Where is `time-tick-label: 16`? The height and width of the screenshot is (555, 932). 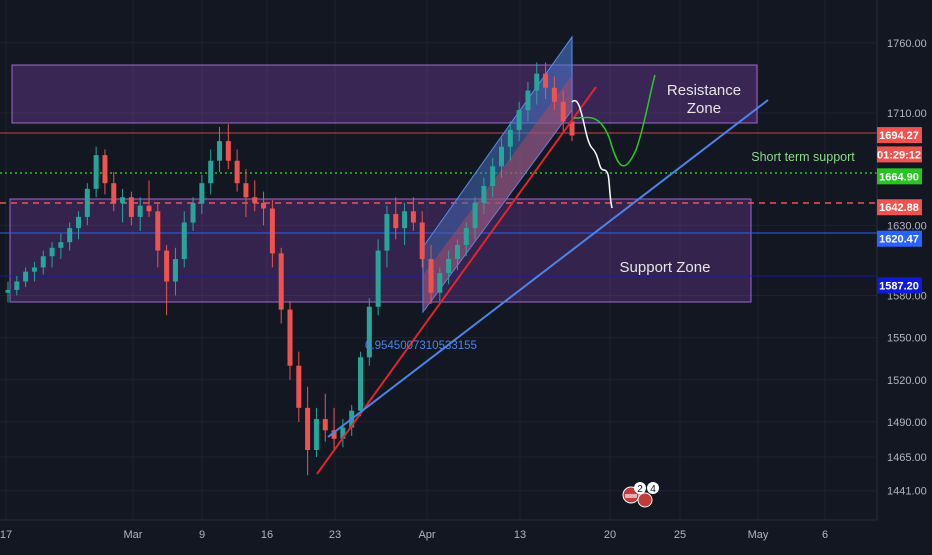
time-tick-label: 16 is located at coordinates (267, 535).